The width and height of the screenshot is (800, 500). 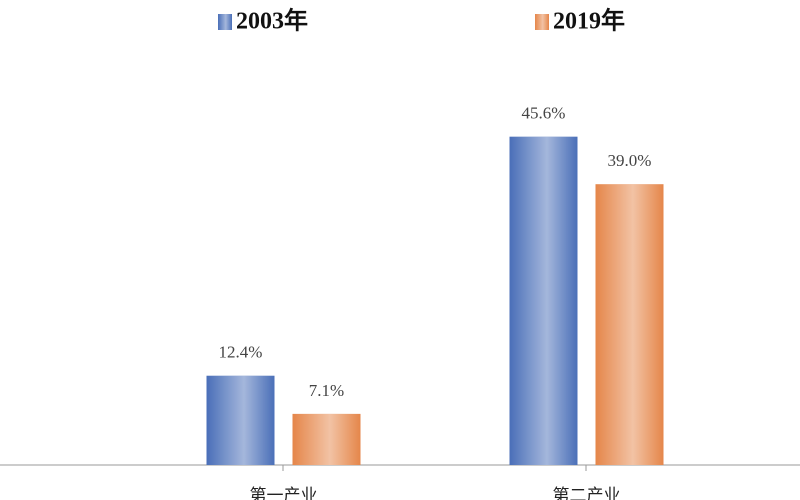 What do you see at coordinates (326, 390) in the screenshot?
I see `data-label: 7.1%` at bounding box center [326, 390].